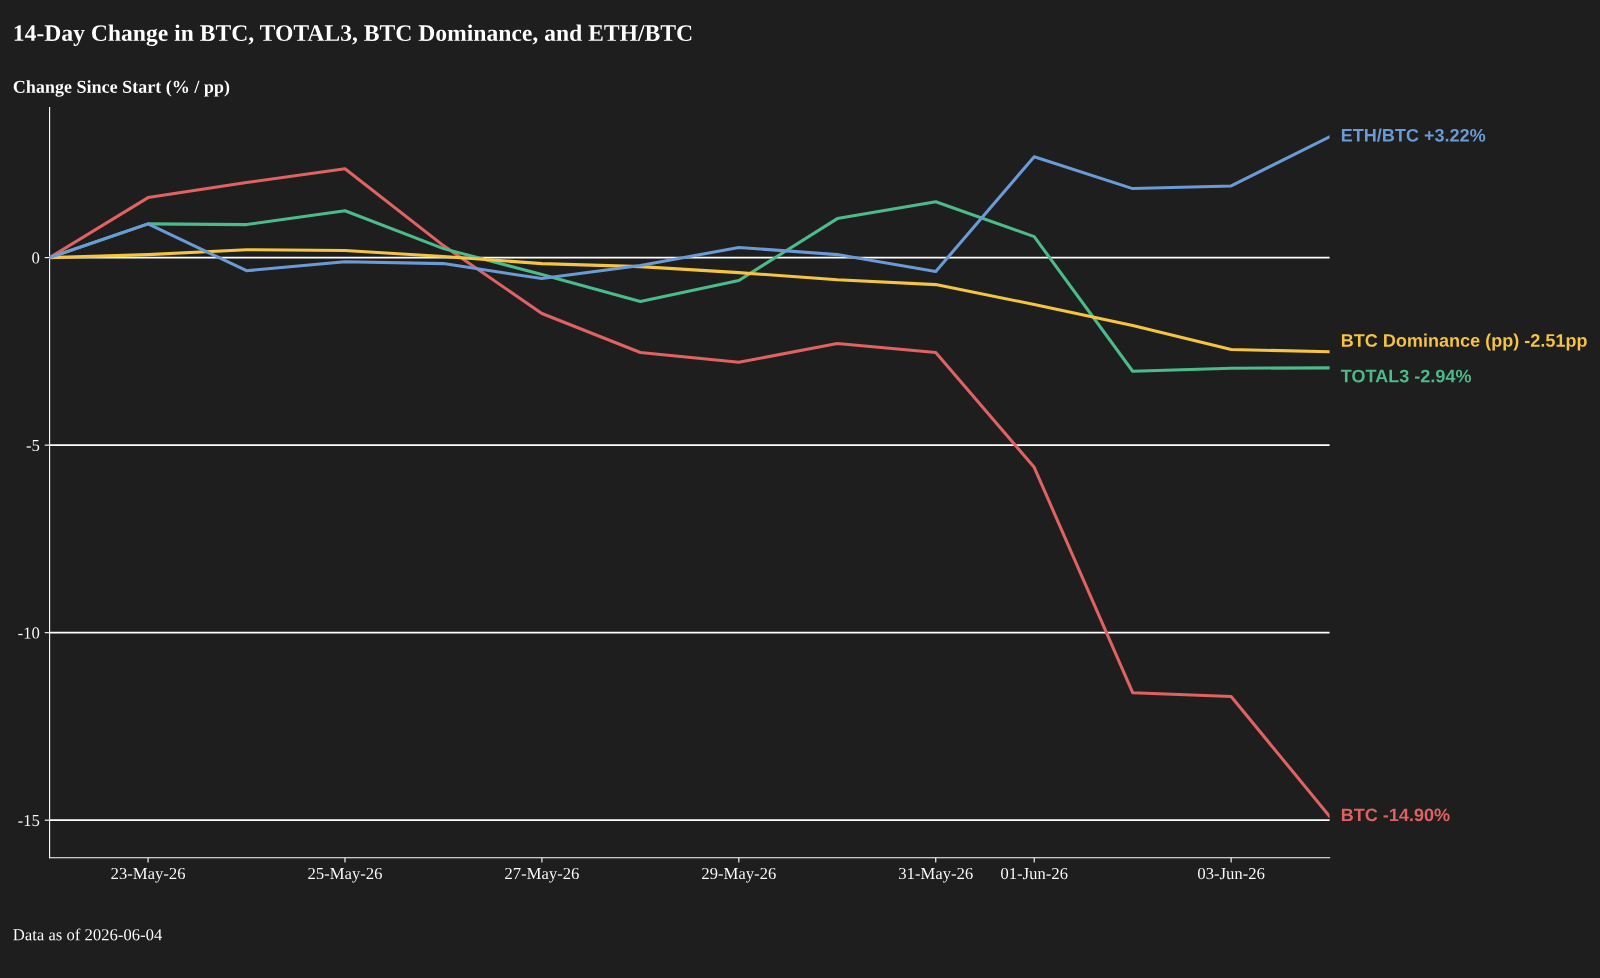 Image resolution: width=1600 pixels, height=978 pixels. Describe the element at coordinates (353, 35) in the screenshot. I see `chart-title: 14-Day Change in BTC, TOTAL3, BTC Dominance, and ETH/BTC` at that location.